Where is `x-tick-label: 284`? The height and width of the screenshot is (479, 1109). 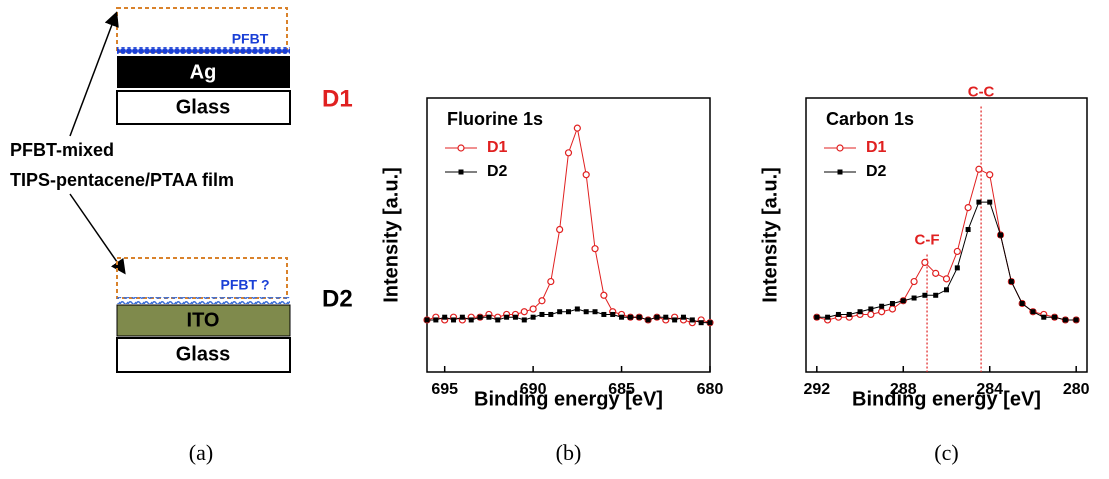
x-tick-label: 284 is located at coordinates (989, 389).